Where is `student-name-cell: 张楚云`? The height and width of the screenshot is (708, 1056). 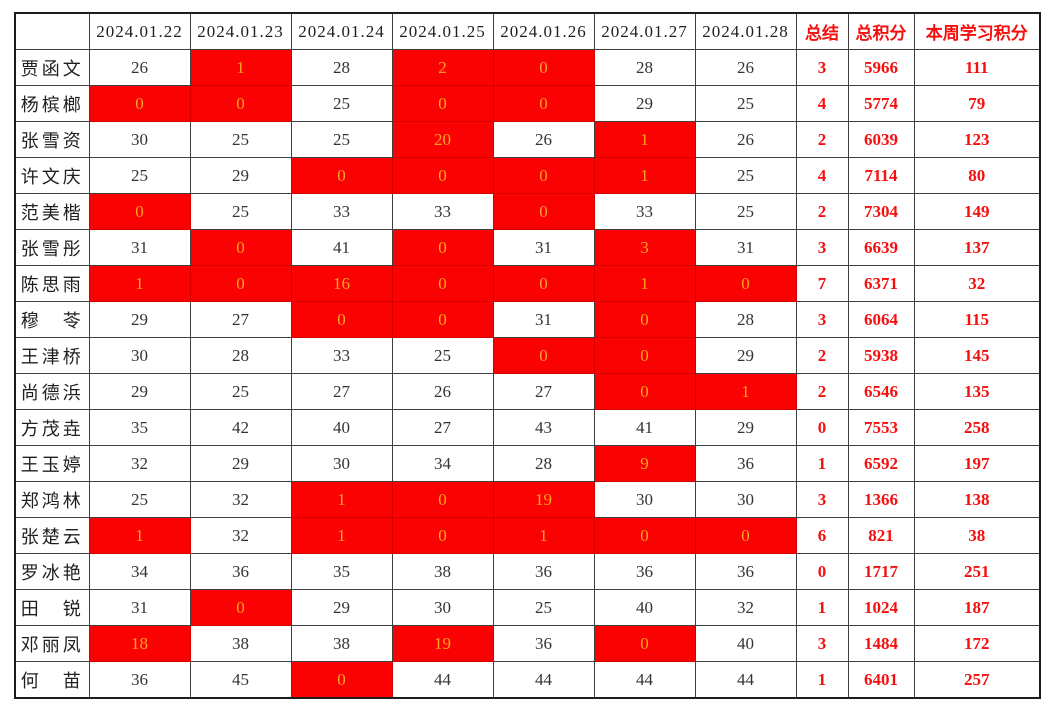
student-name-cell: 张楚云 is located at coordinates (52, 535).